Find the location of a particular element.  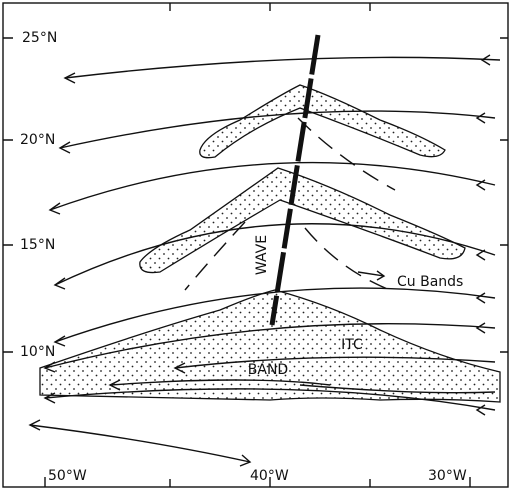

lon-label: 30°W is located at coordinates (447, 476).